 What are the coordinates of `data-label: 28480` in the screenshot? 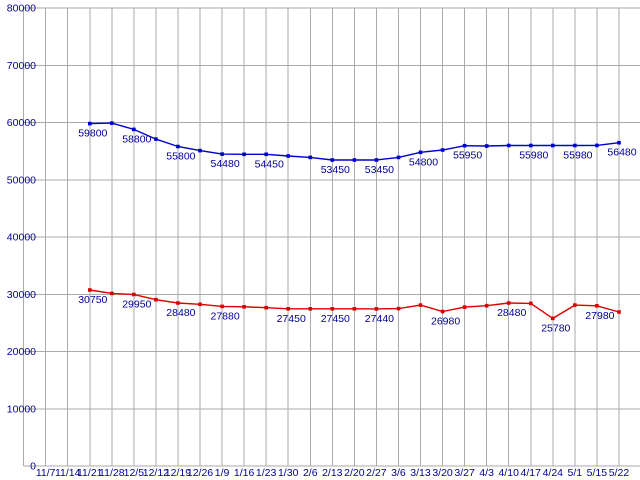 It's located at (180, 313).